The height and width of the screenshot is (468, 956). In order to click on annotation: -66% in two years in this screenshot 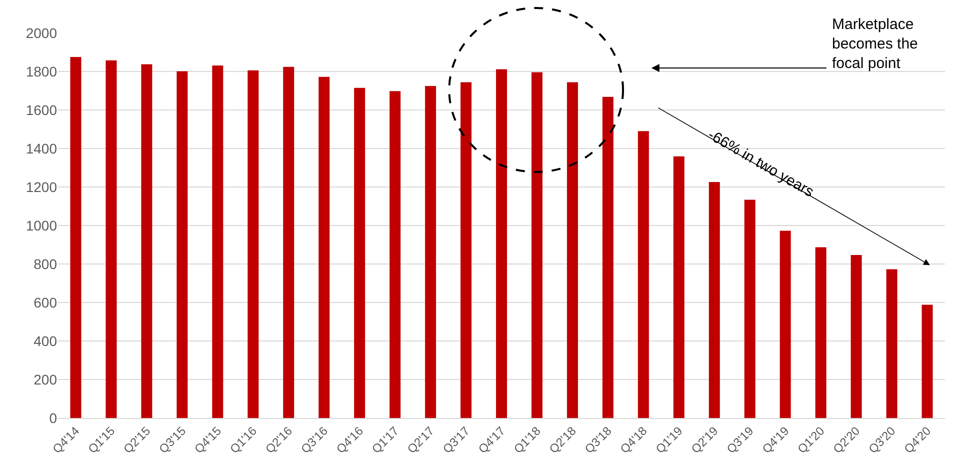, I will do `click(760, 163)`.